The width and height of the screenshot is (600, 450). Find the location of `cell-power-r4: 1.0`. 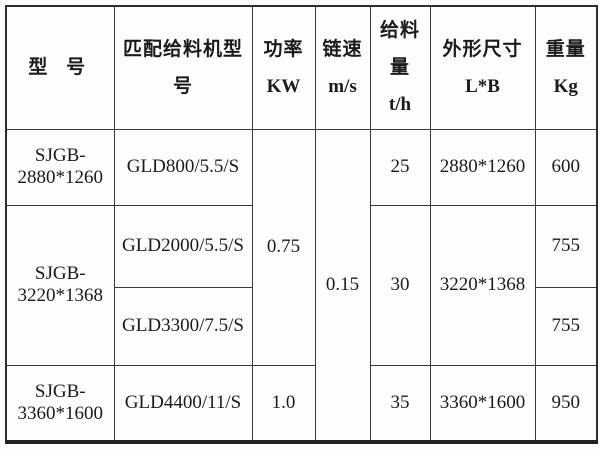

cell-power-r4: 1.0 is located at coordinates (283, 403).